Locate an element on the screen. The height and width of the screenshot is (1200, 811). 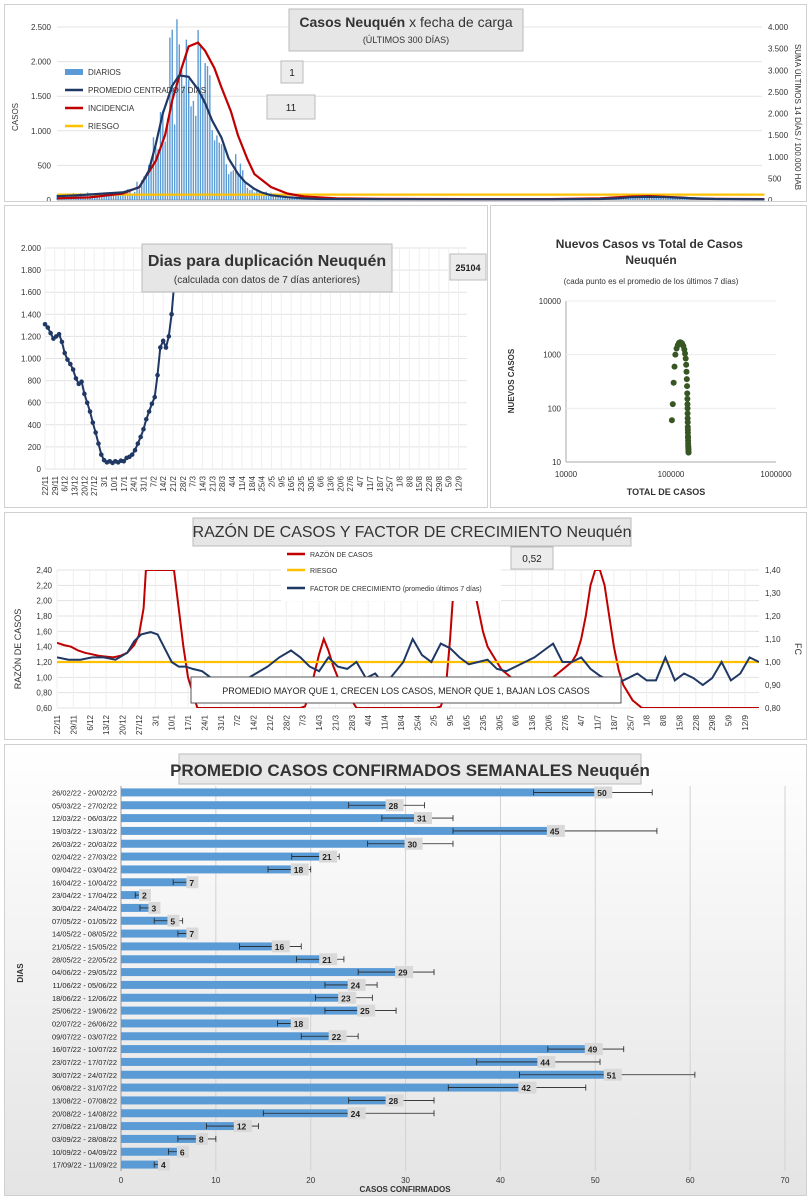
x-tick-label: 21/3 is located at coordinates (335, 722).